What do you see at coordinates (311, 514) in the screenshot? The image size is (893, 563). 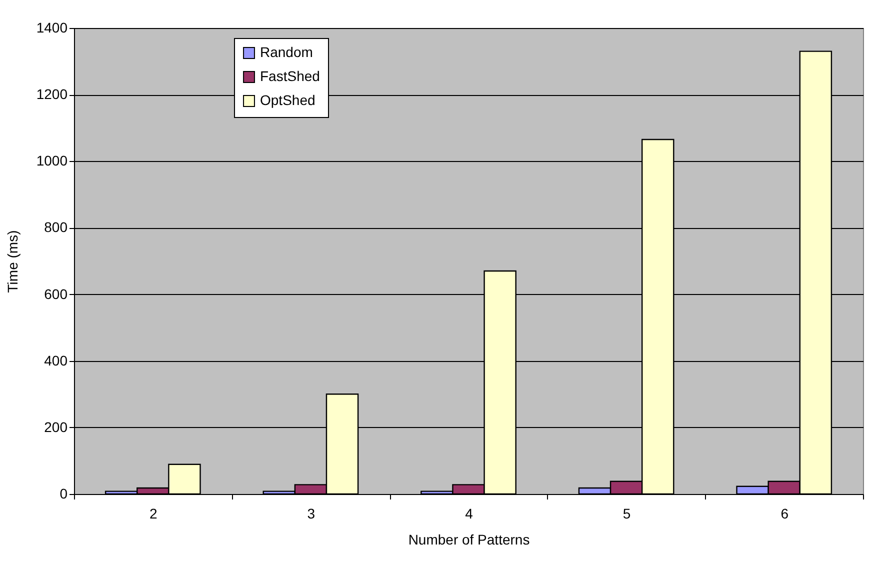 I see `x-tick-label: 3` at bounding box center [311, 514].